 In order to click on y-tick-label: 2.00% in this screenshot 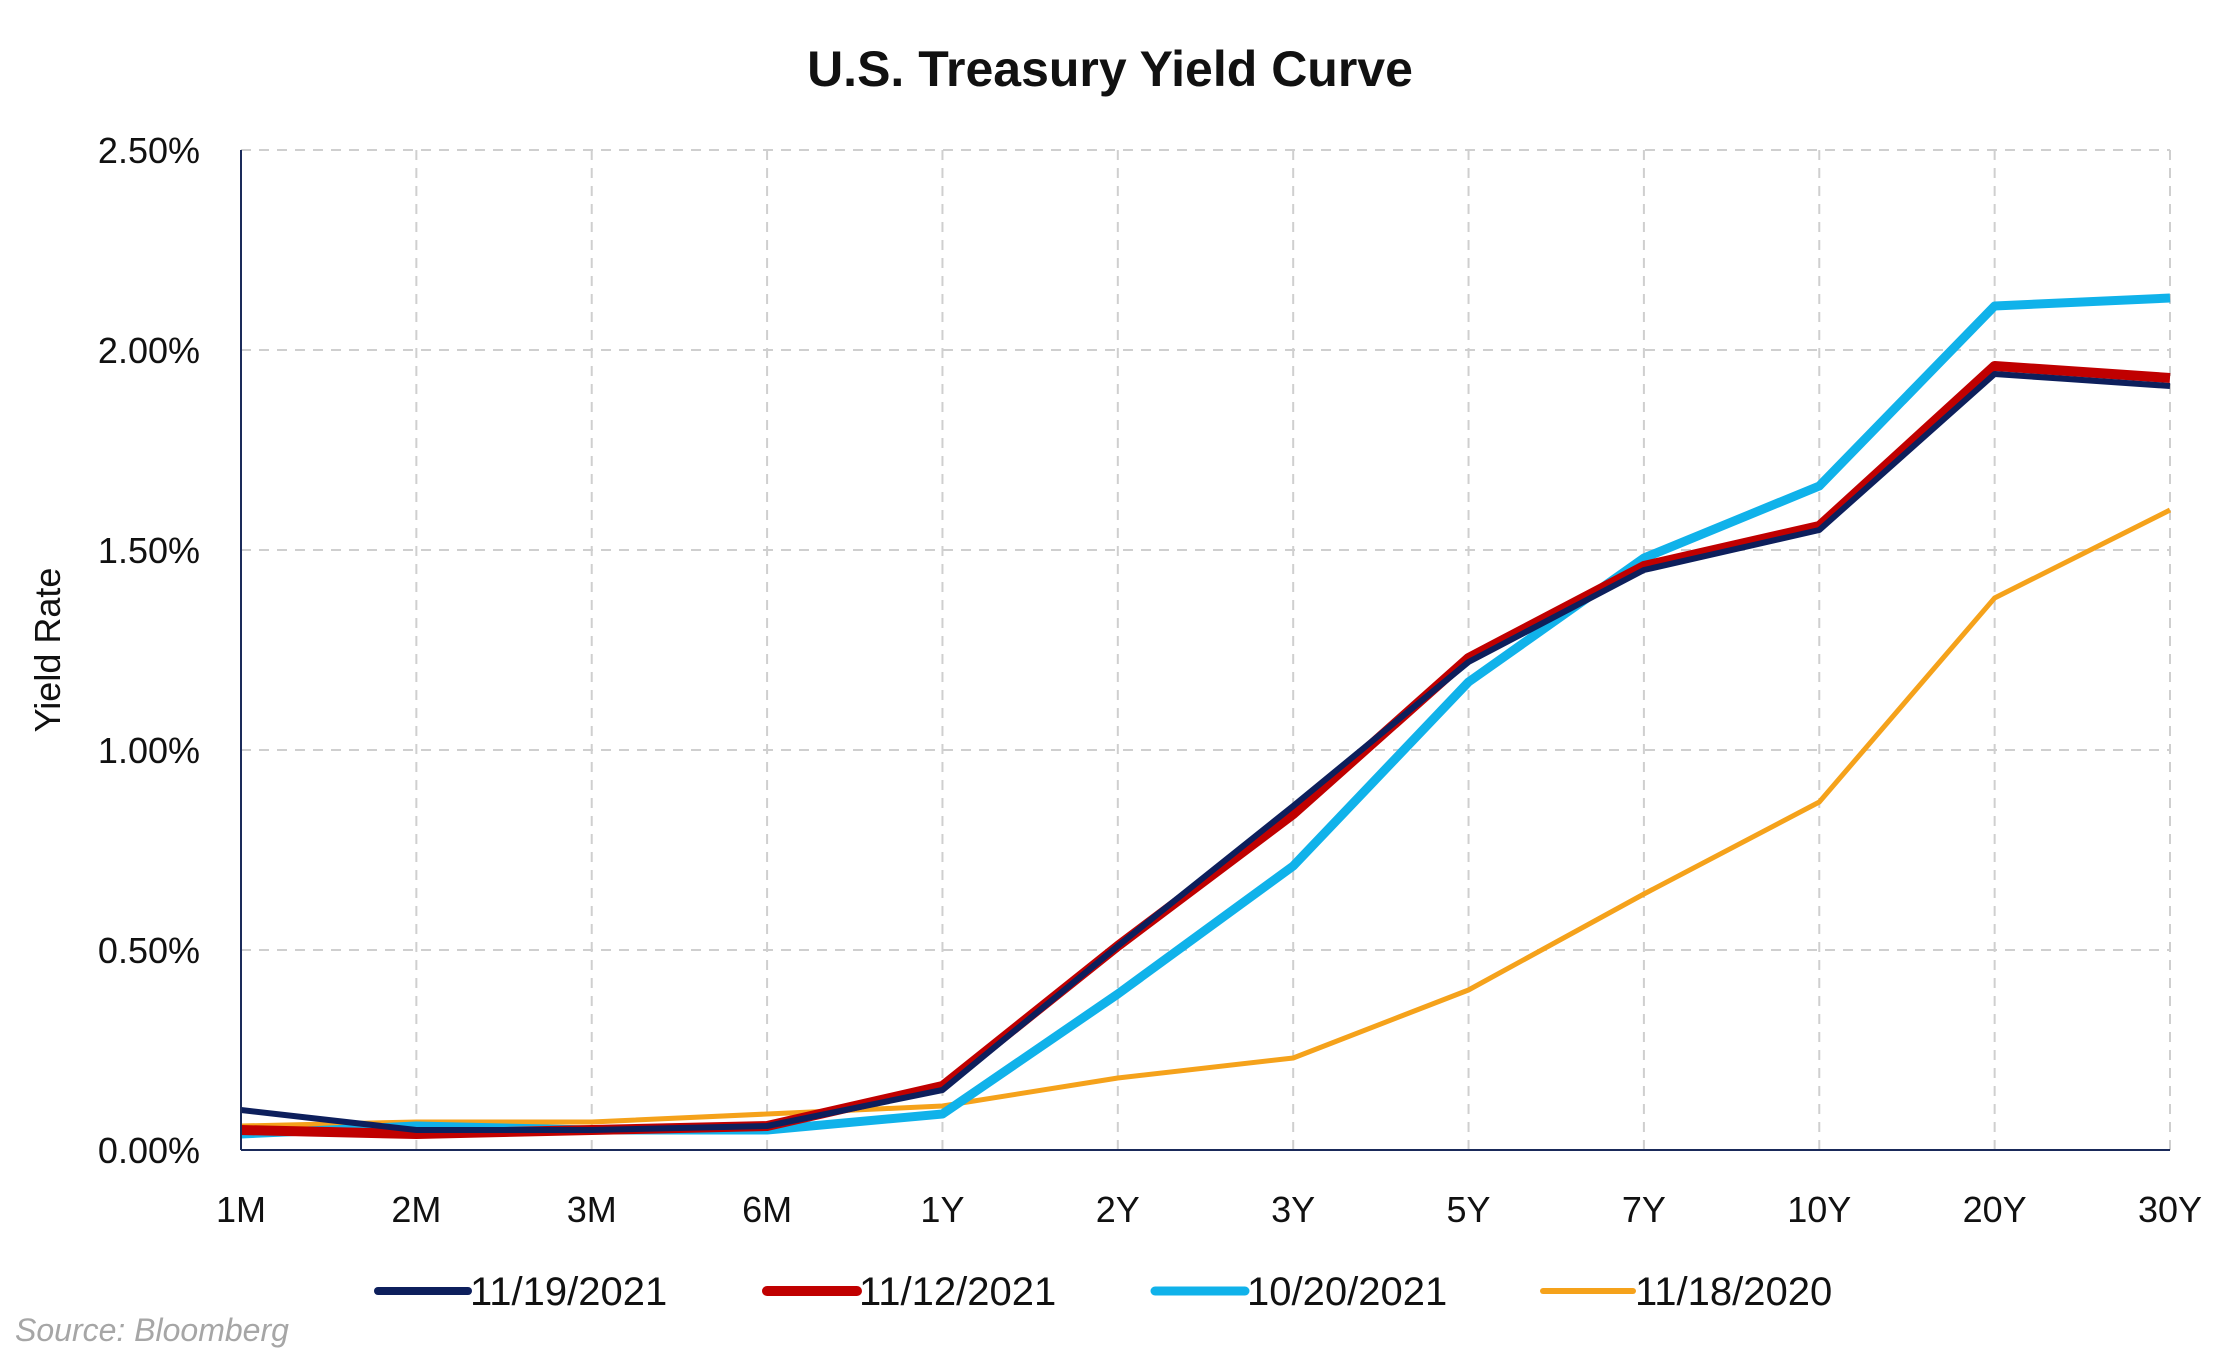, I will do `click(149, 350)`.